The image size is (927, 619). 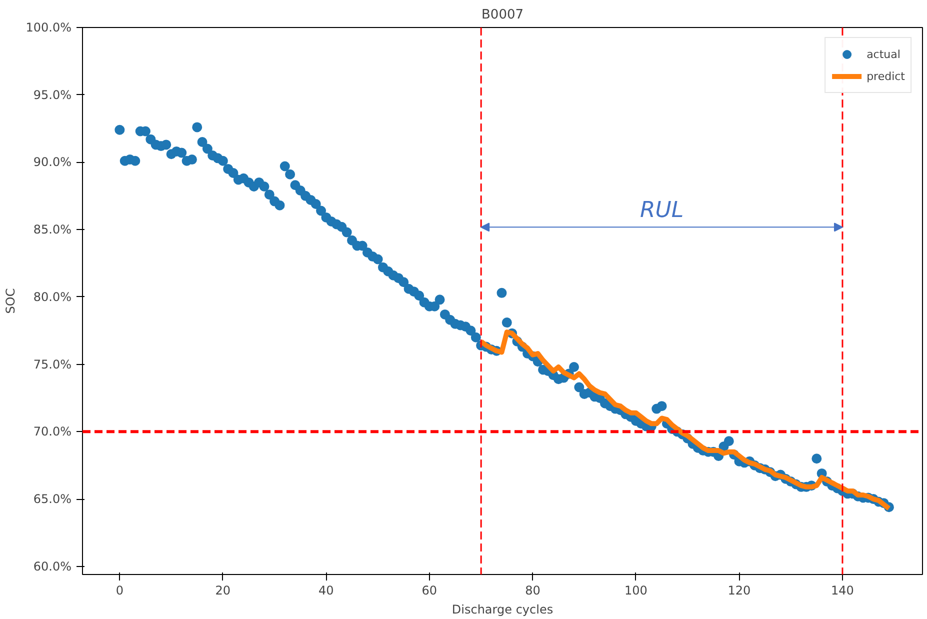 What do you see at coordinates (52, 566) in the screenshot?
I see `y-tick-label: 60.0%` at bounding box center [52, 566].